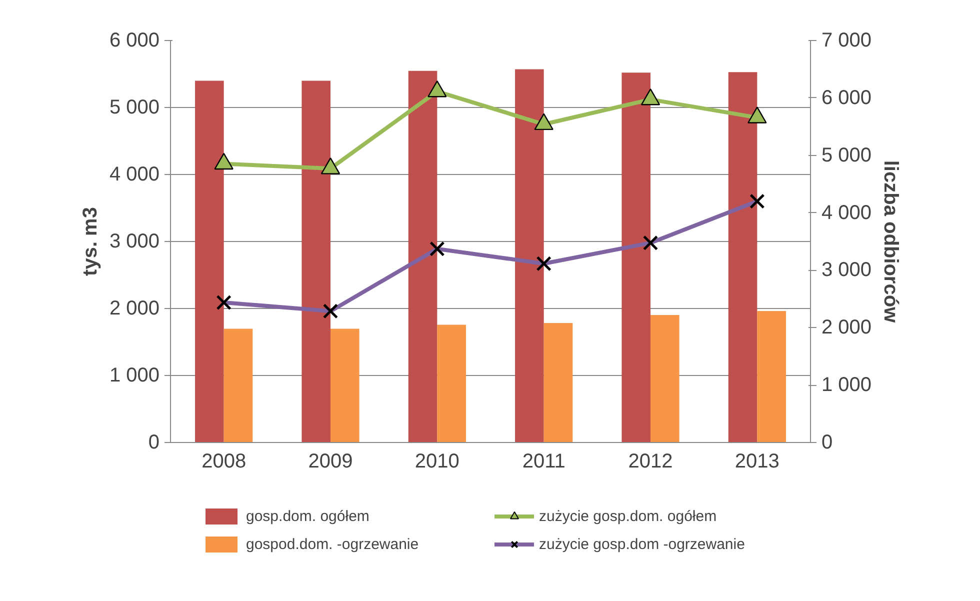 The height and width of the screenshot is (601, 980). I want to click on y-tick-label: 0, so click(154, 443).